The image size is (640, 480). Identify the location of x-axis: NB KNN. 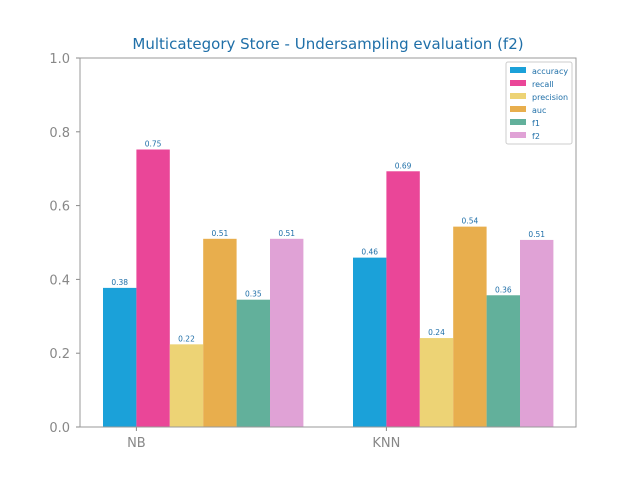
(263, 439).